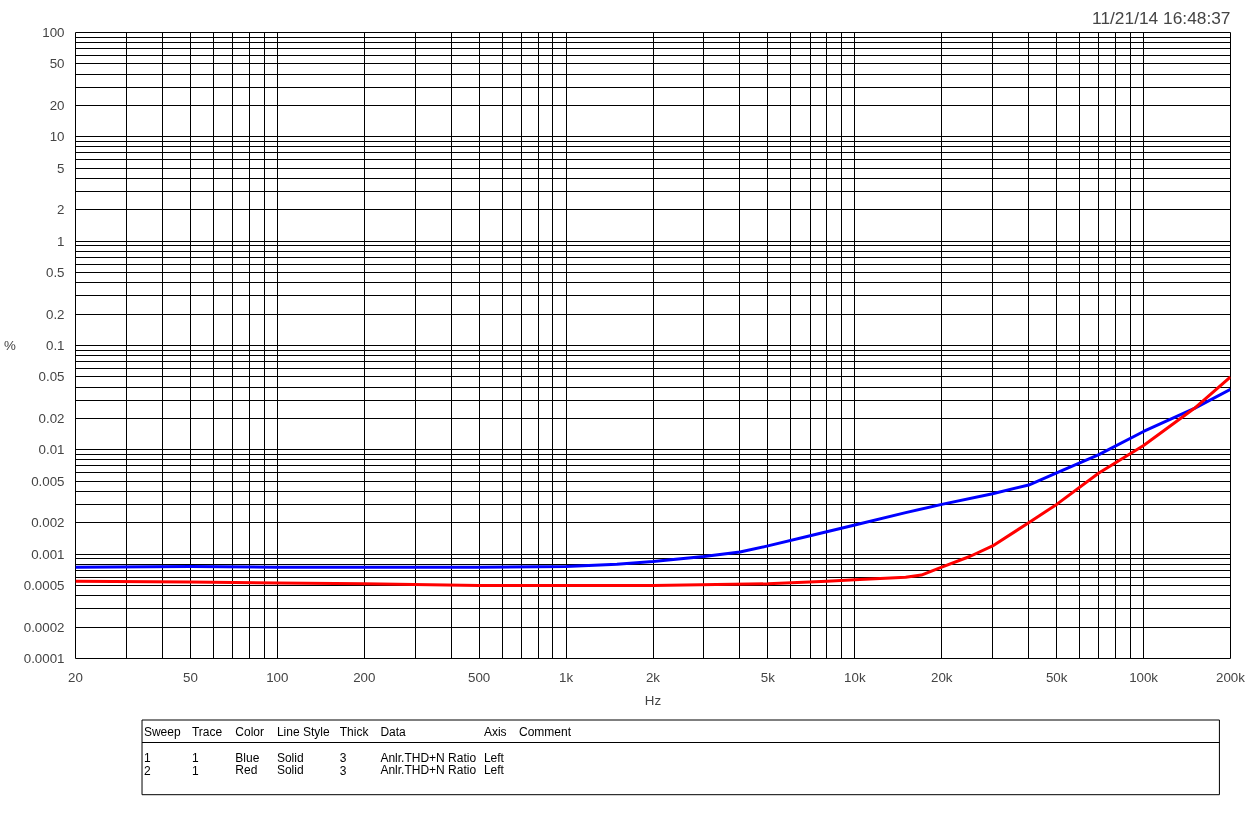  I want to click on y-tick-label: 2, so click(61, 210).